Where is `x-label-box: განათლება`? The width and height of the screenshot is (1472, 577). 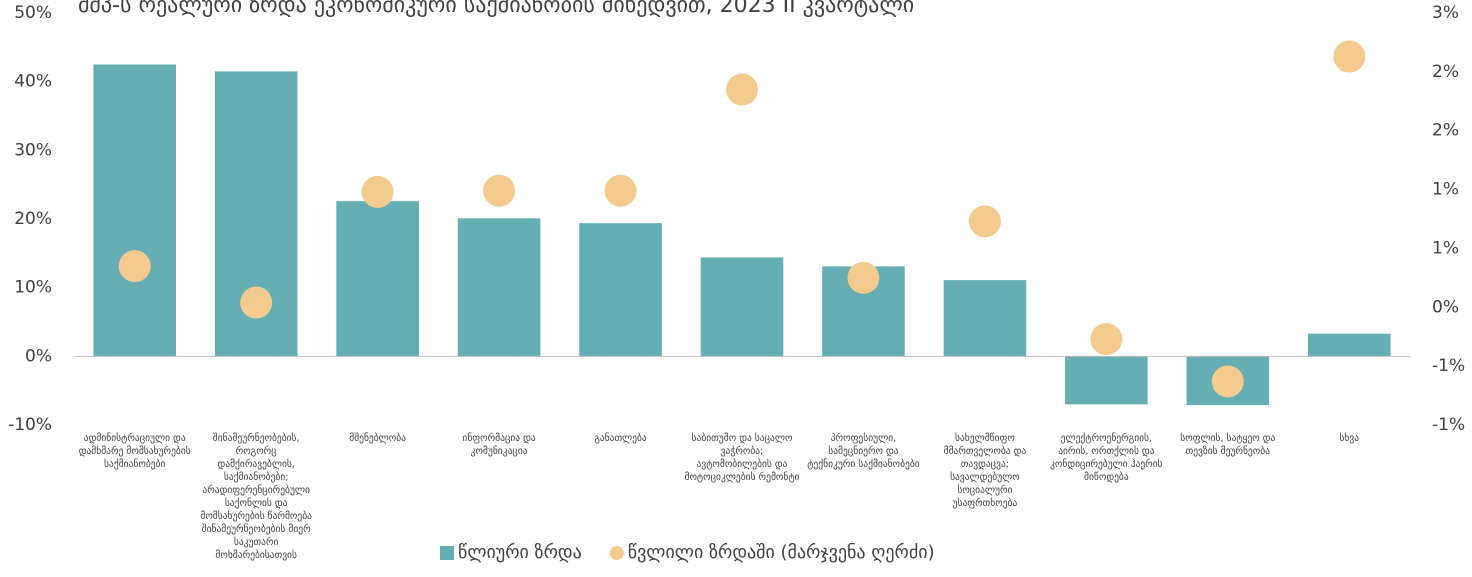 x-label-box: განათლება is located at coordinates (620, 438).